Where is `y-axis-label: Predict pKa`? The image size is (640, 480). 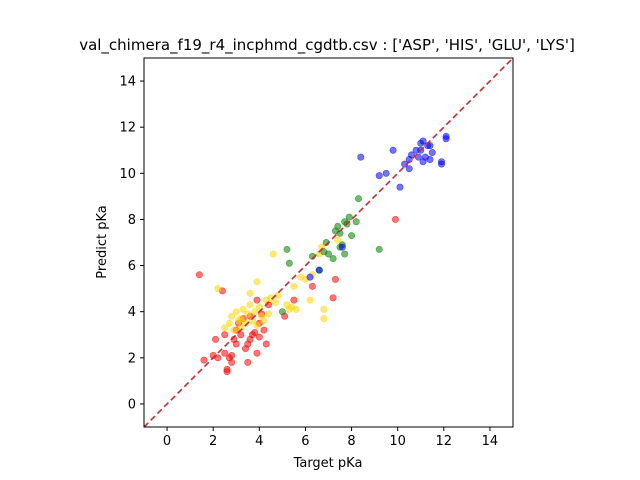 y-axis-label: Predict pKa is located at coordinates (102, 241).